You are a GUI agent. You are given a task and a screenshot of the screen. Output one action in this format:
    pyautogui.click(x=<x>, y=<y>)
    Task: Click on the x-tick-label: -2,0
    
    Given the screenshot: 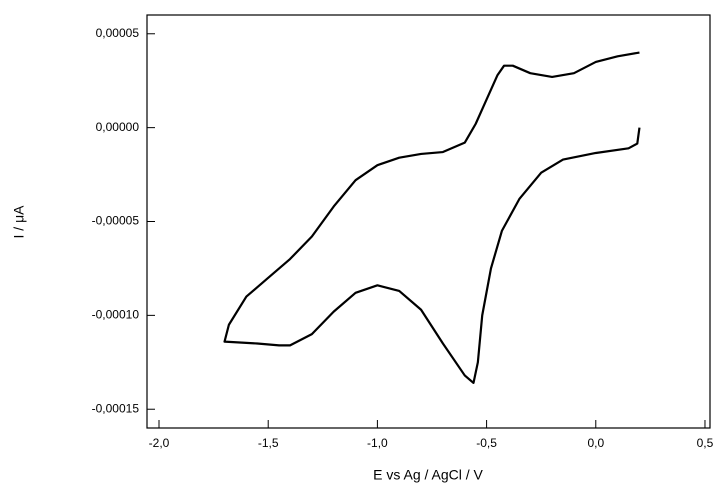 What is the action you would take?
    pyautogui.click(x=159, y=443)
    